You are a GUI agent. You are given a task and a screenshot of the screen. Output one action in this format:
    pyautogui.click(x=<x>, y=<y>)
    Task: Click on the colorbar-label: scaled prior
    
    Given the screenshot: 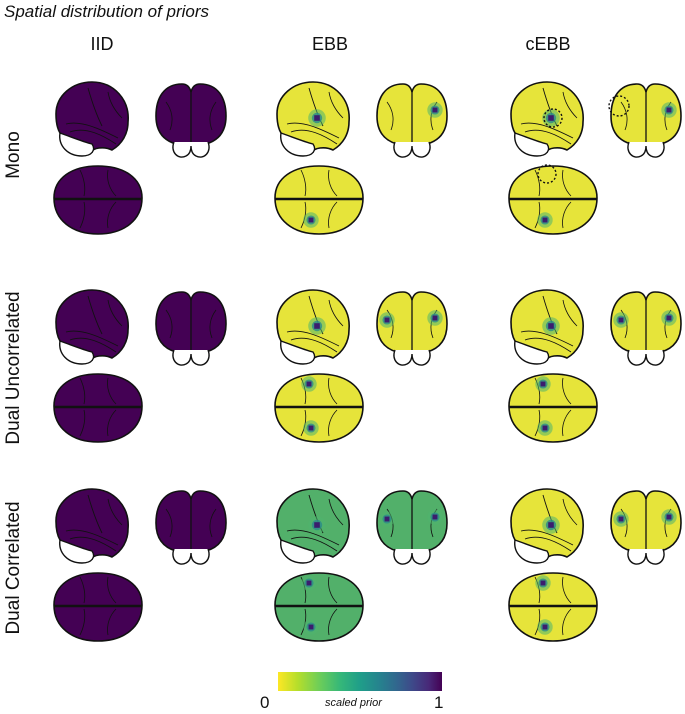 What is the action you would take?
    pyautogui.click(x=353, y=703)
    